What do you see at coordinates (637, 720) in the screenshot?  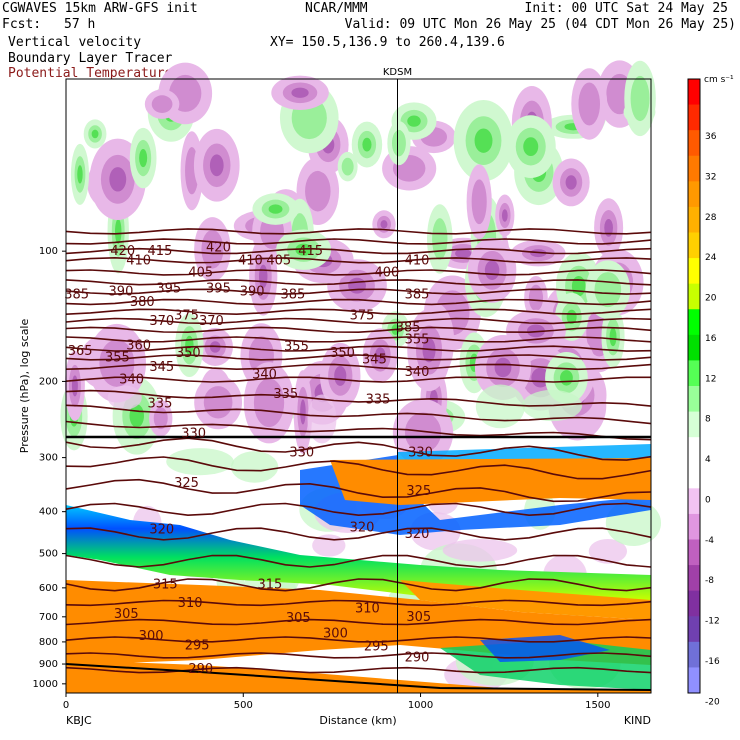 I see `right-station-label: KIND` at bounding box center [637, 720].